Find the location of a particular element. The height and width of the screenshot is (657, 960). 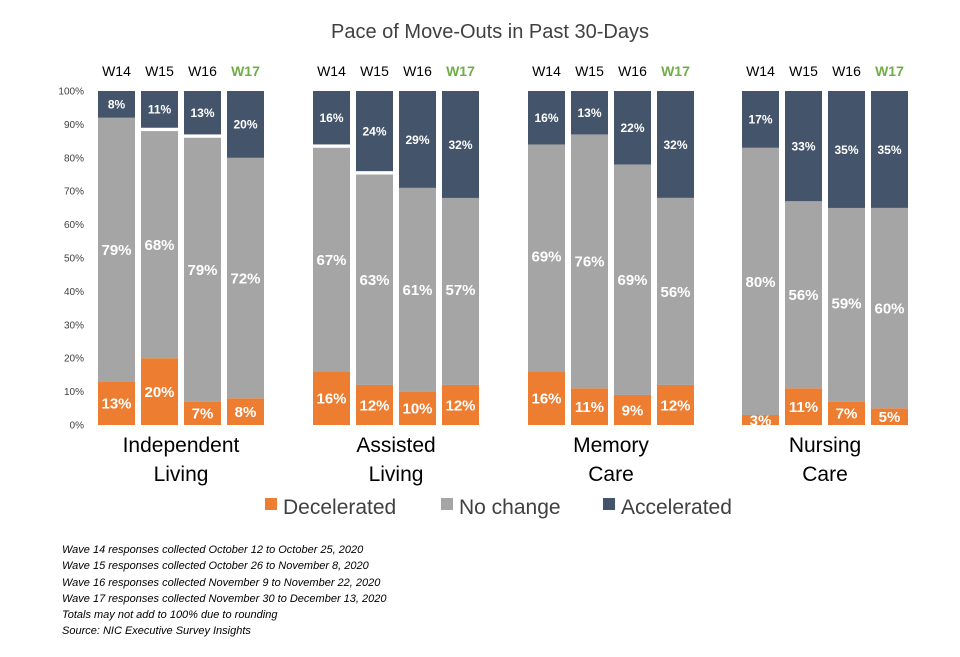

y-tick-label: 80% is located at coordinates (74, 158).